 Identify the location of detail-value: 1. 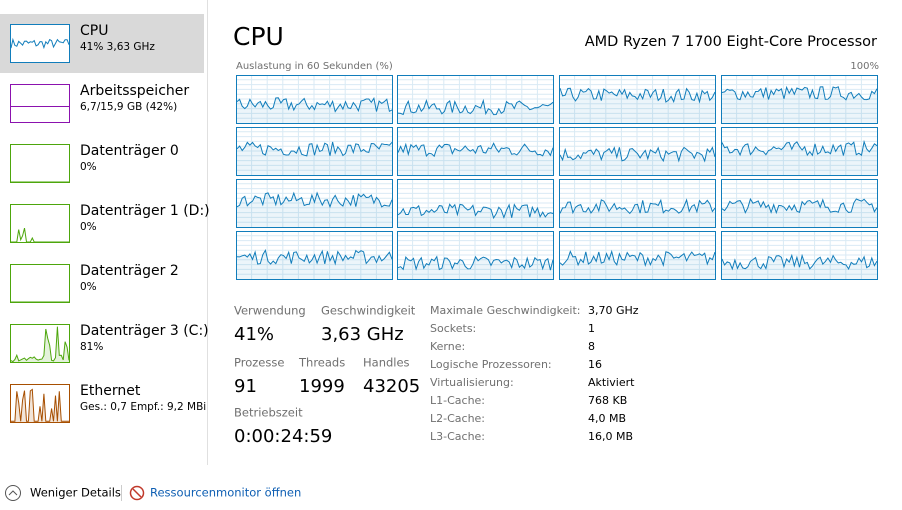
(591, 328).